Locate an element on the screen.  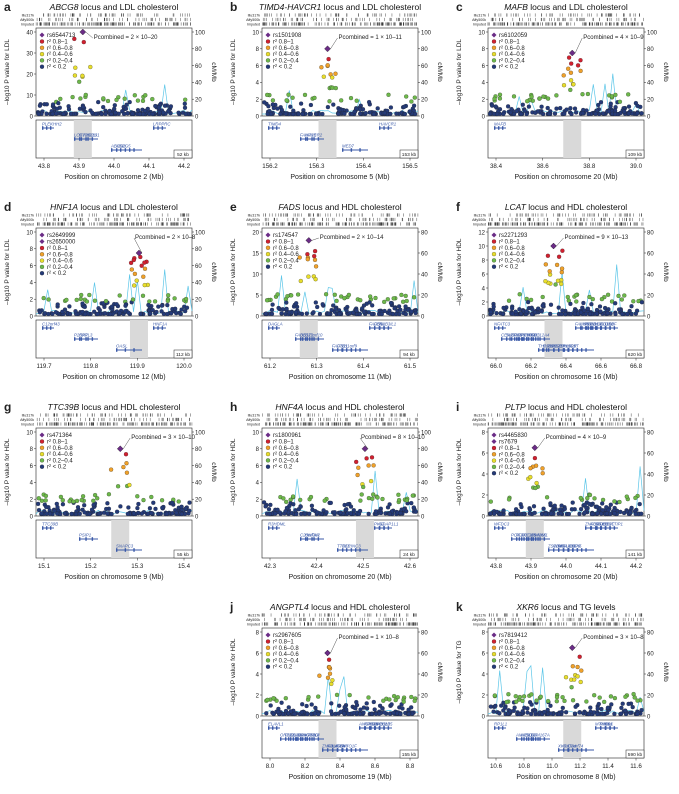
legend-r2-label: r² 0.4–0.6 is located at coordinates (286, 255).